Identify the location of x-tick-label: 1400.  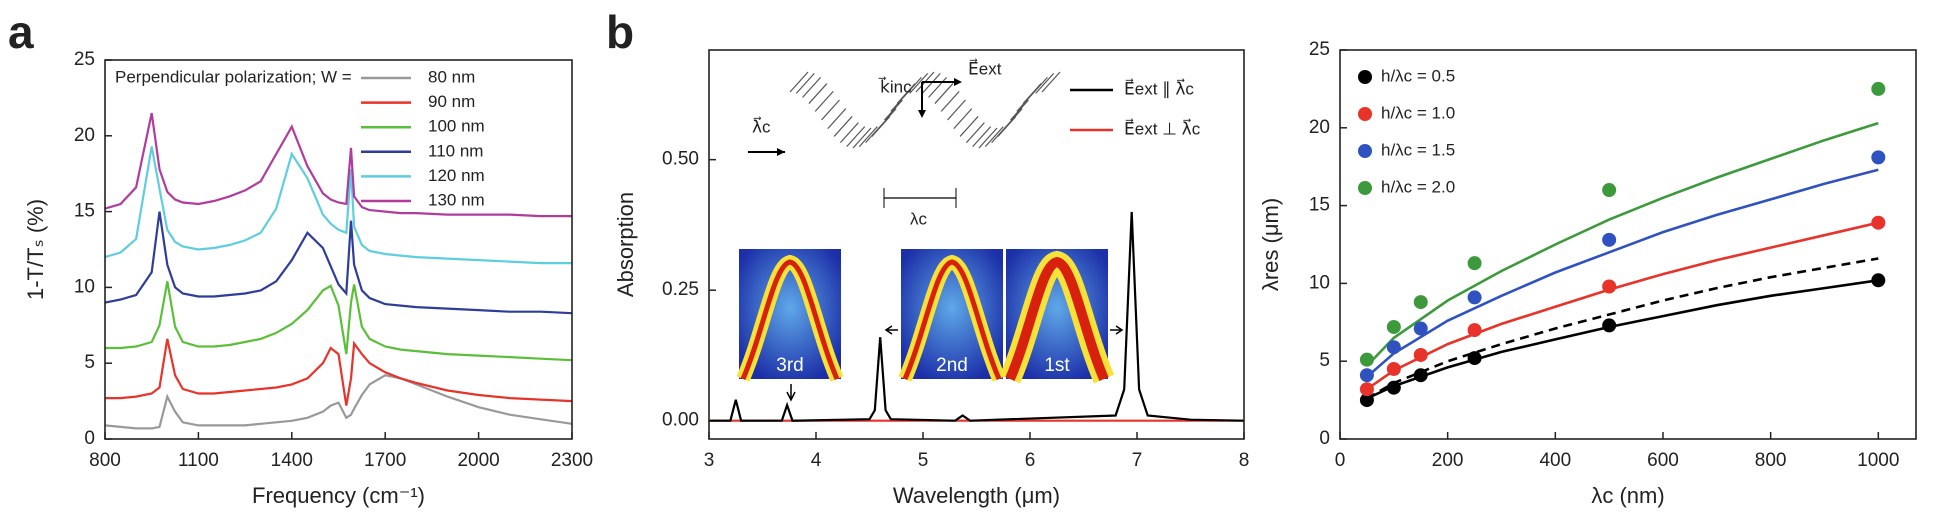
(292, 460).